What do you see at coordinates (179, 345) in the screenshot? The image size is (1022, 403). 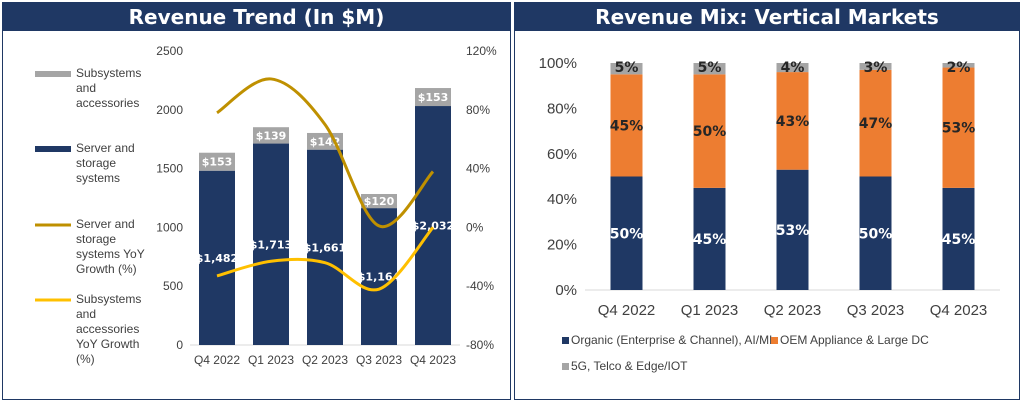 I see `y-axis-tick-label: 0` at bounding box center [179, 345].